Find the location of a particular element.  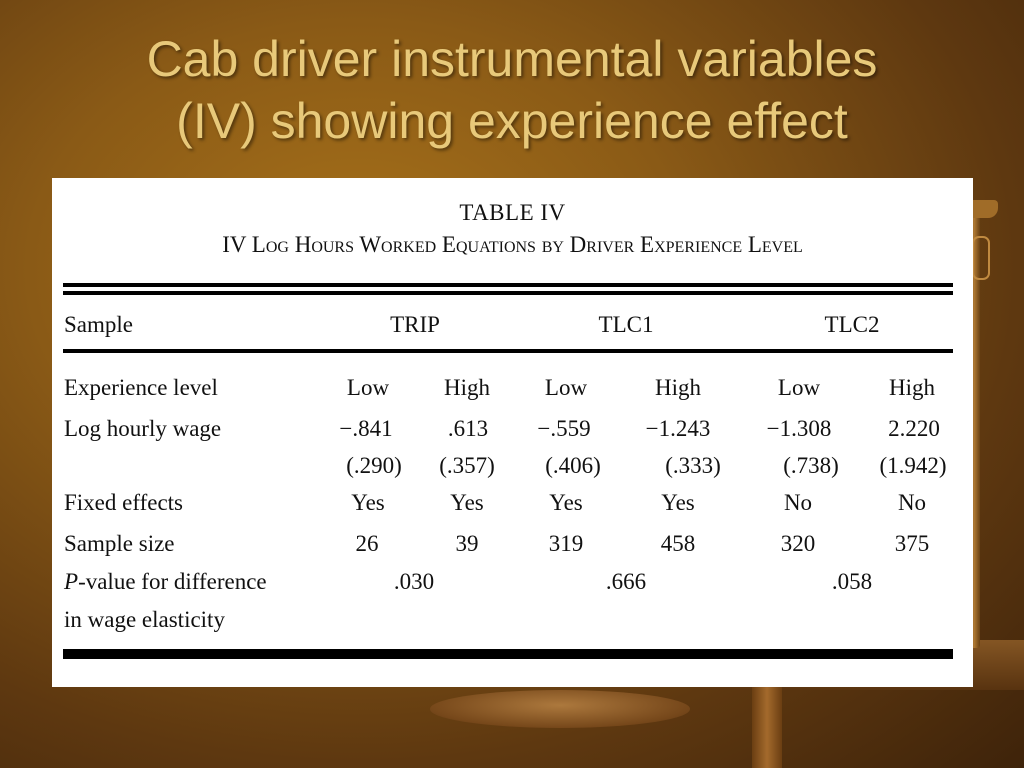

table-title: TABLE IV is located at coordinates (512, 212).